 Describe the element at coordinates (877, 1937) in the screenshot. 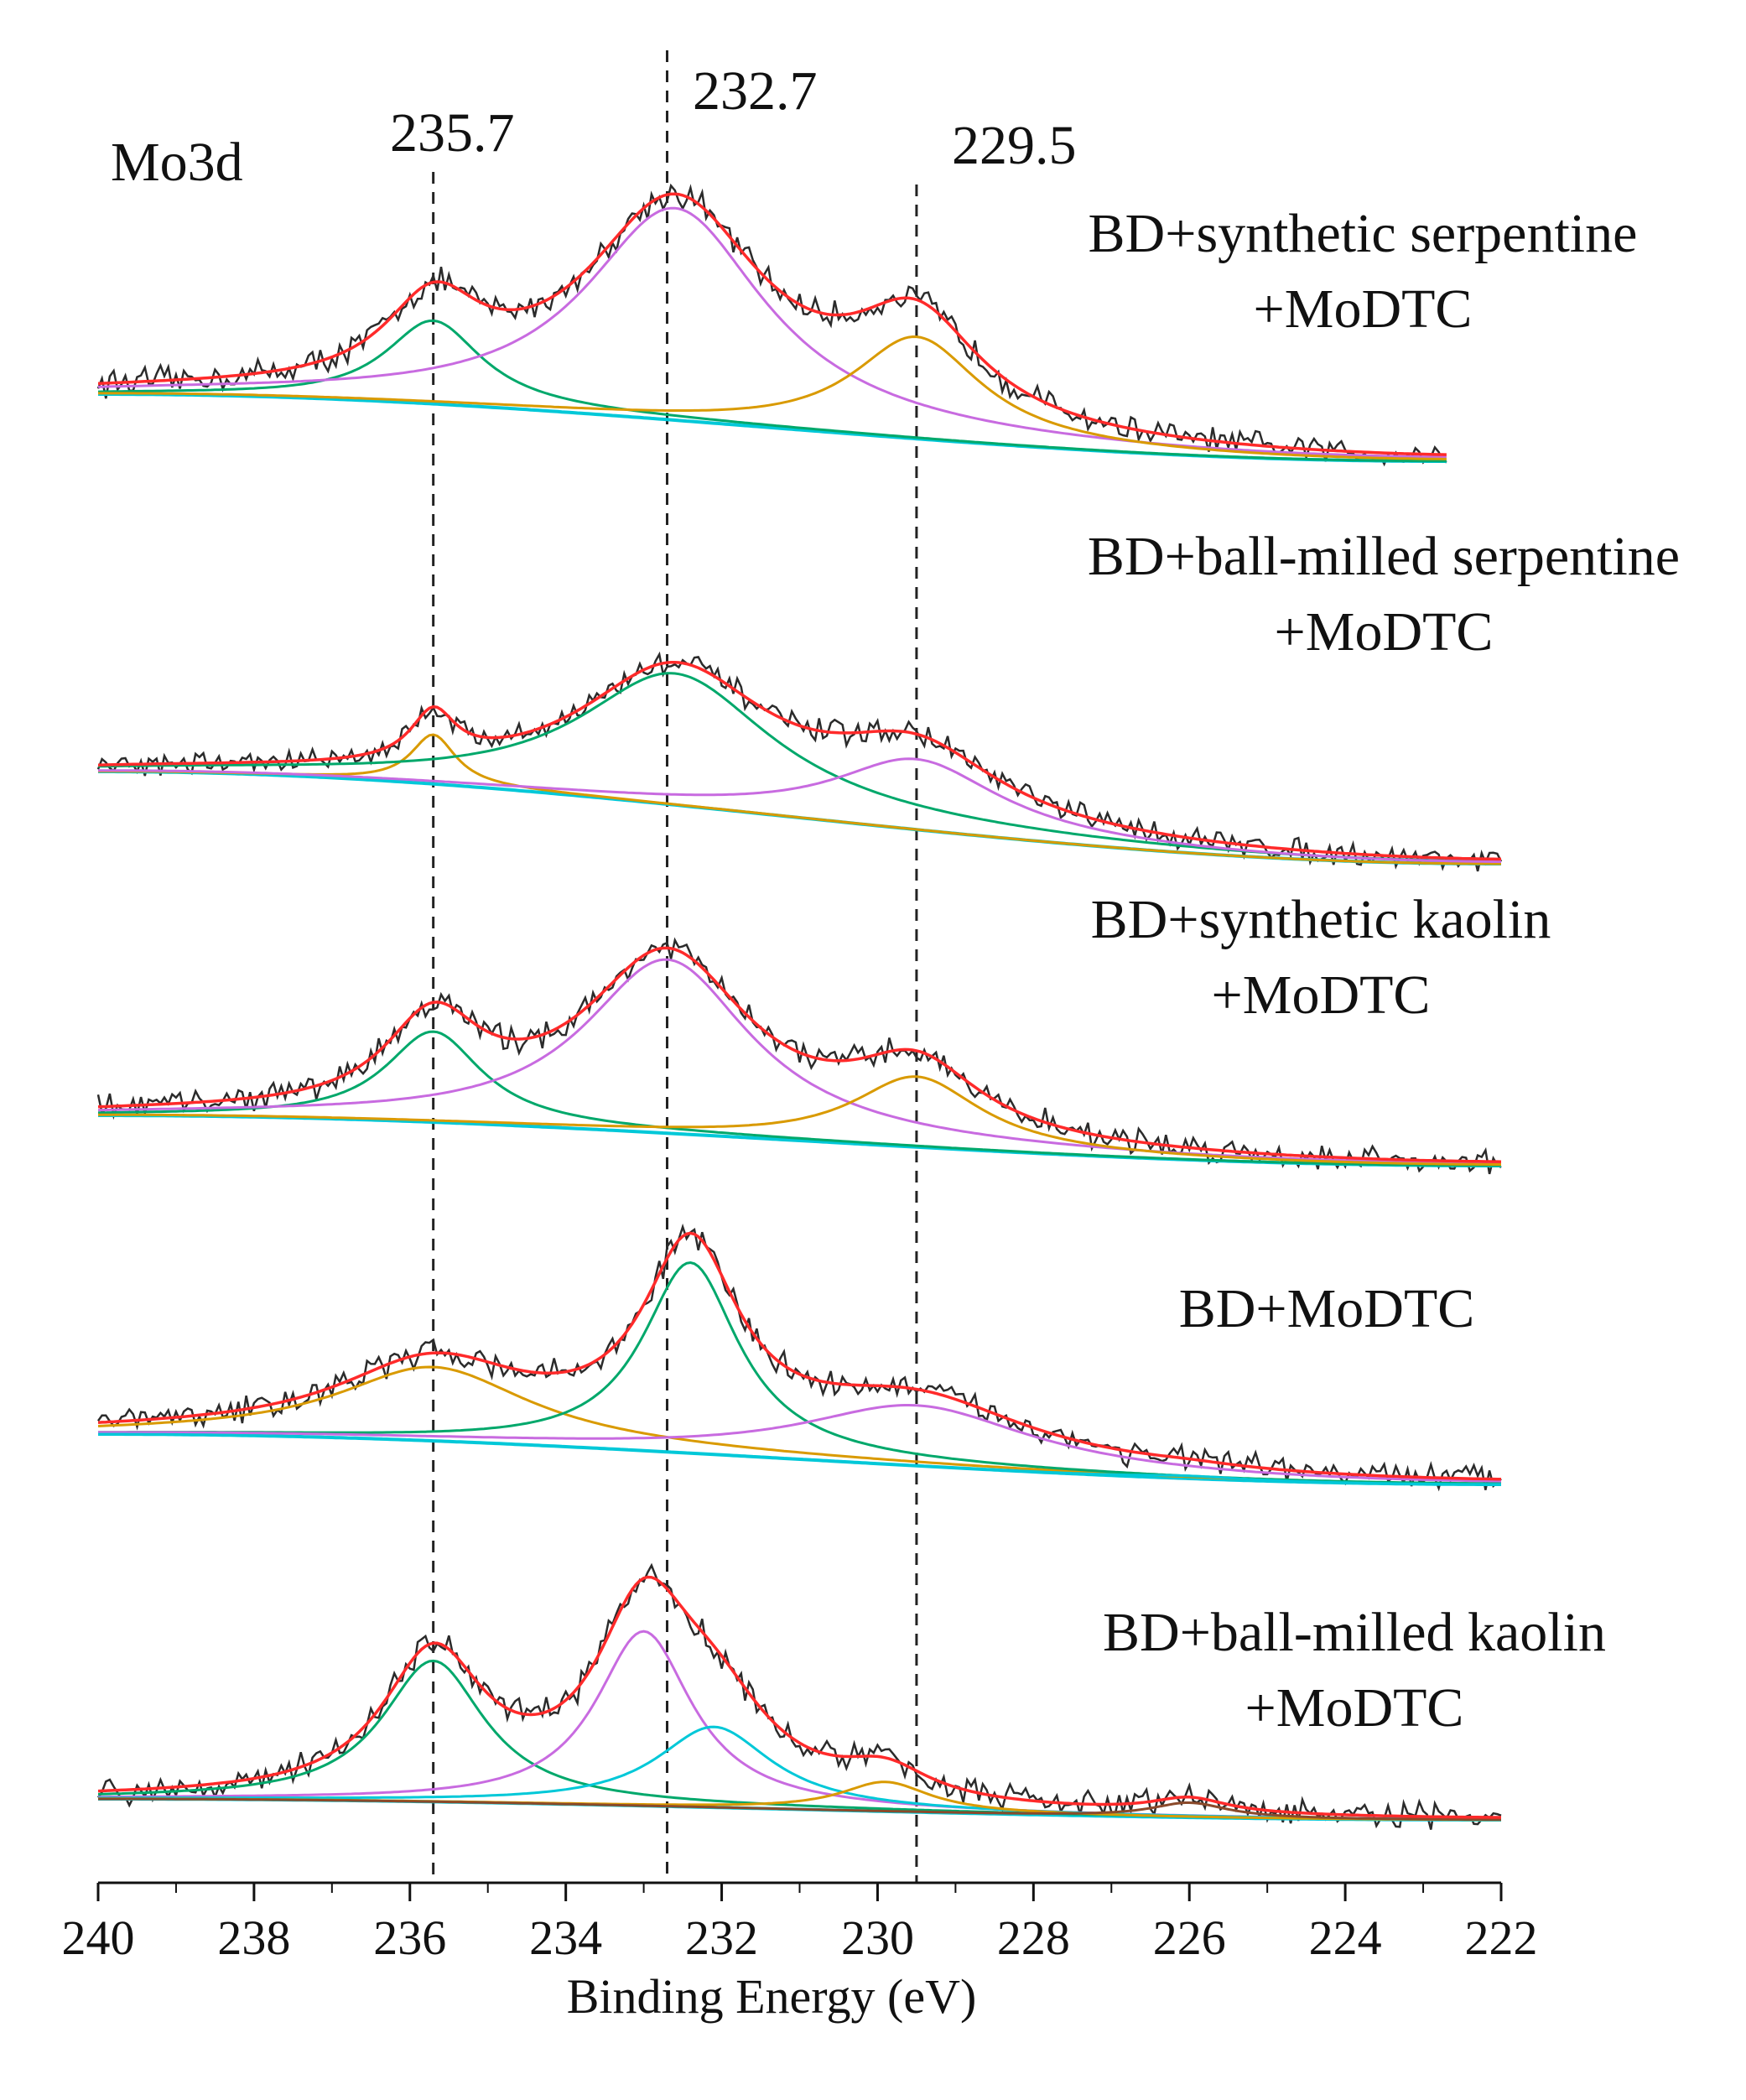

I see `x-tick-label-230: 230` at that location.